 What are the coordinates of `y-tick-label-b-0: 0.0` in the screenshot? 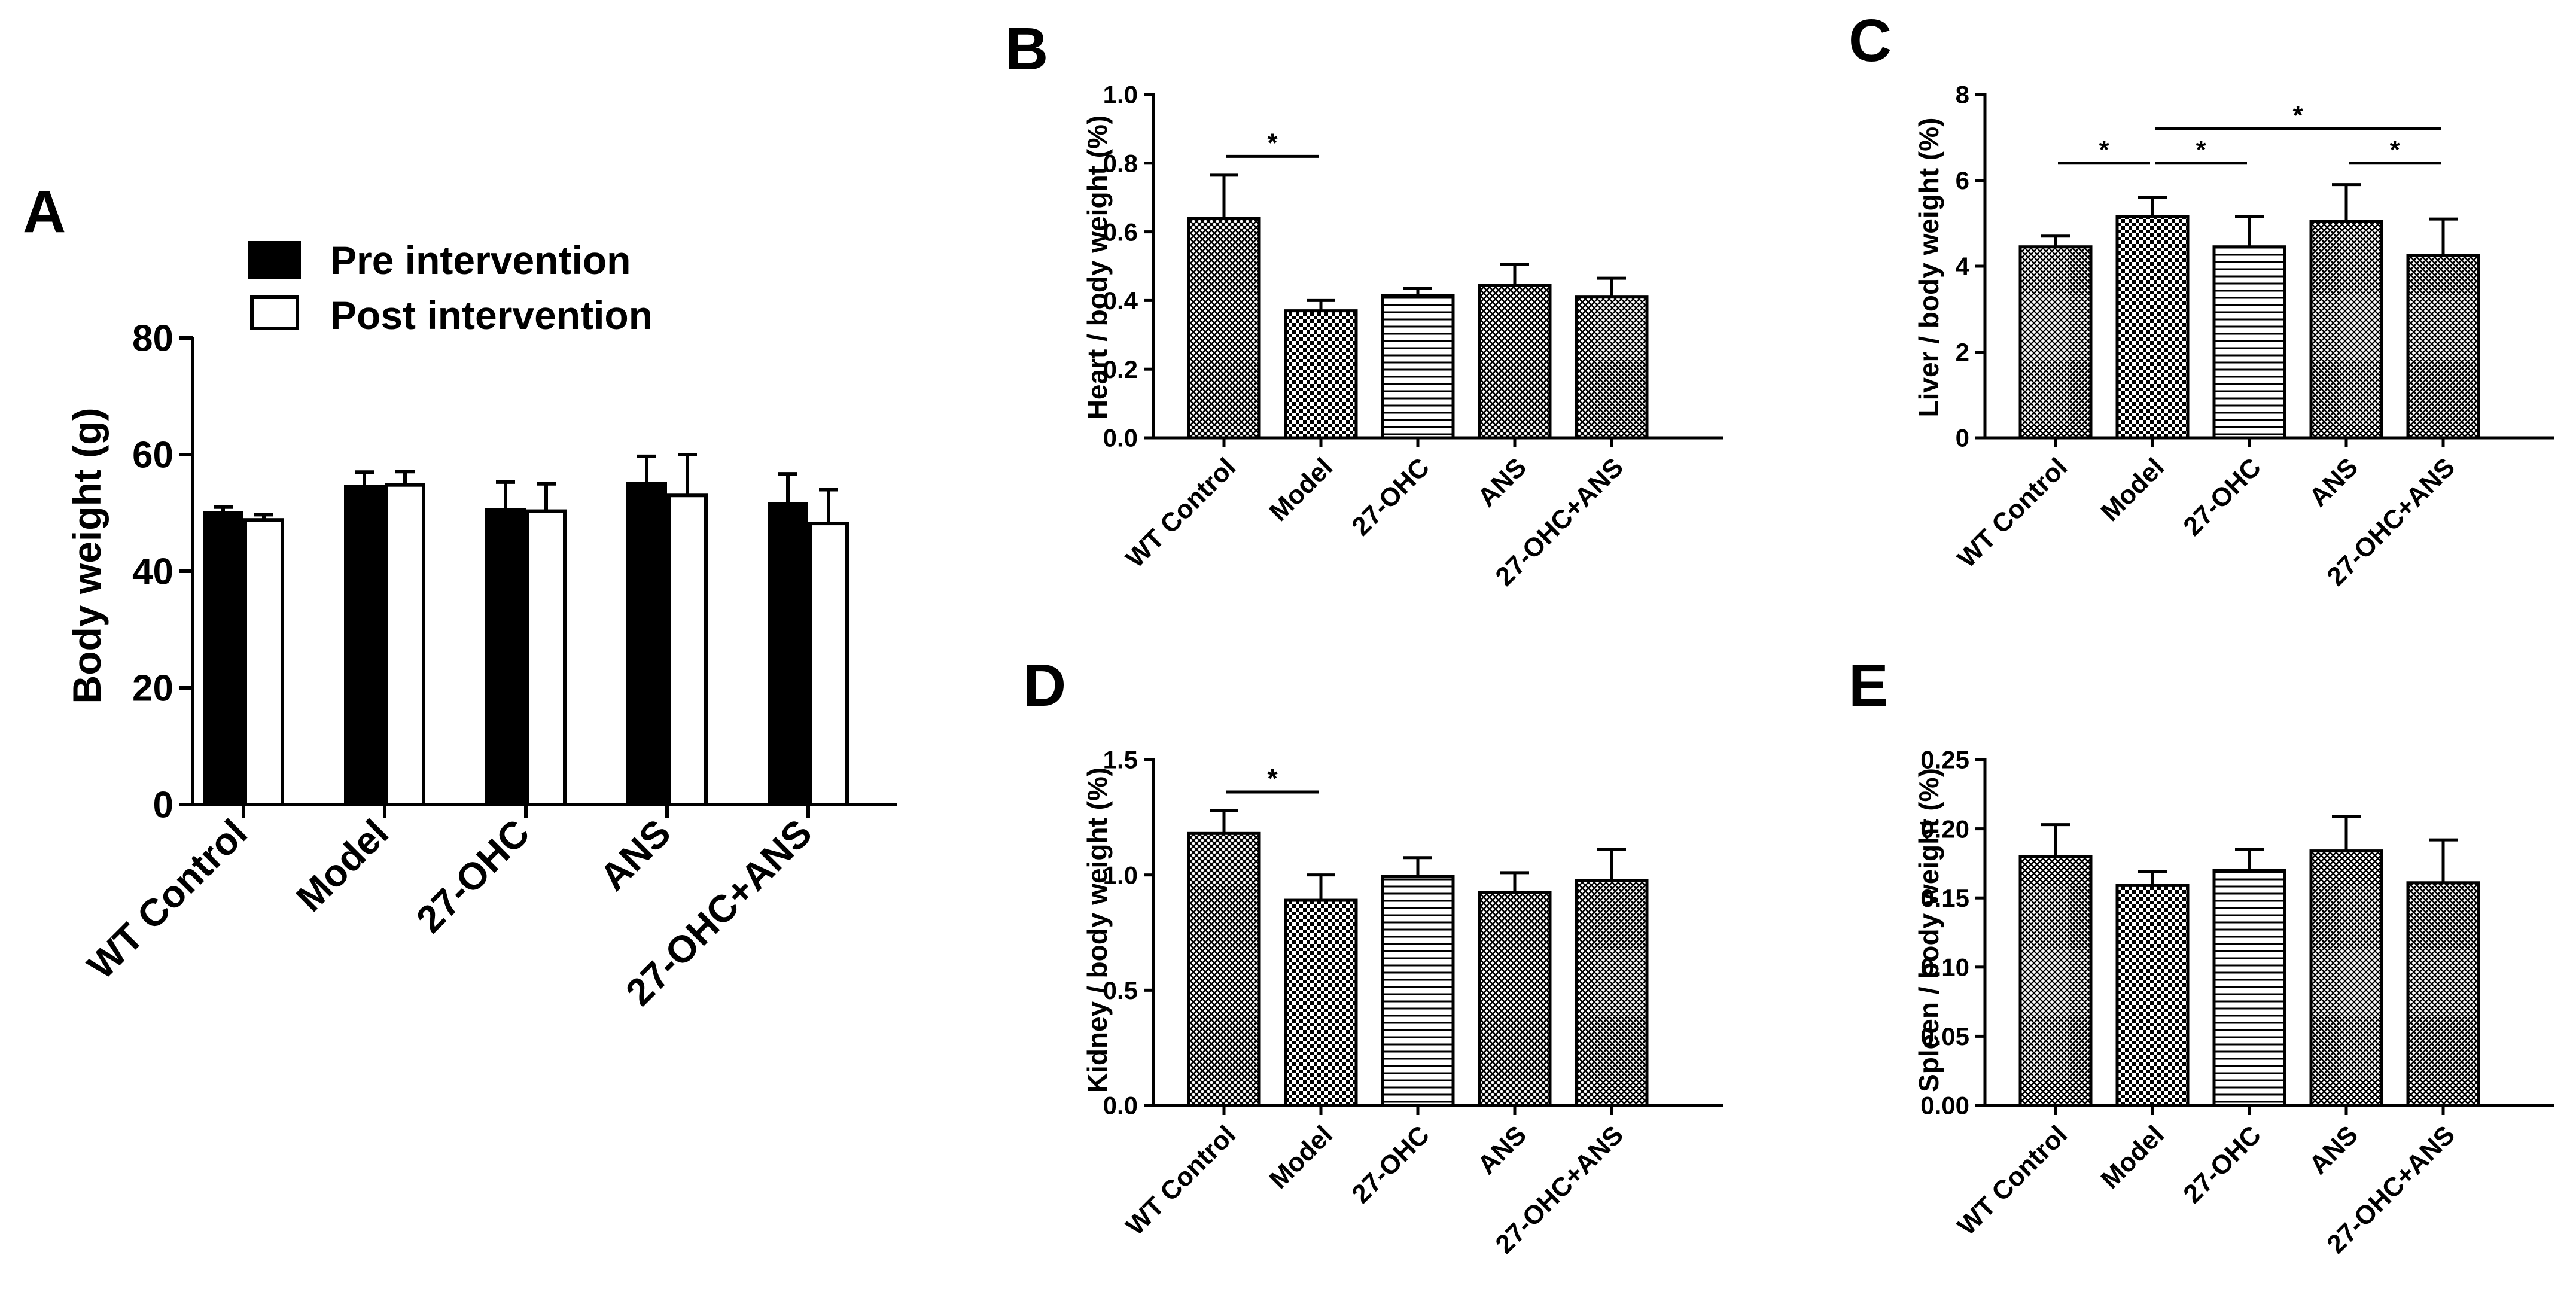 It's located at (1120, 438).